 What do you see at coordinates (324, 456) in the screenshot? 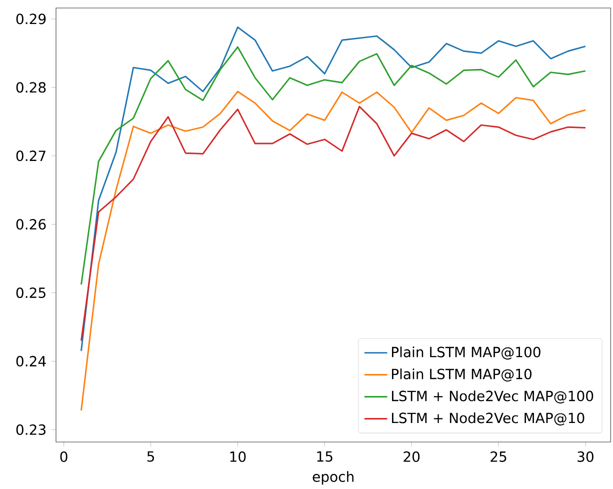
I see `x-tick-label: 15` at bounding box center [324, 456].